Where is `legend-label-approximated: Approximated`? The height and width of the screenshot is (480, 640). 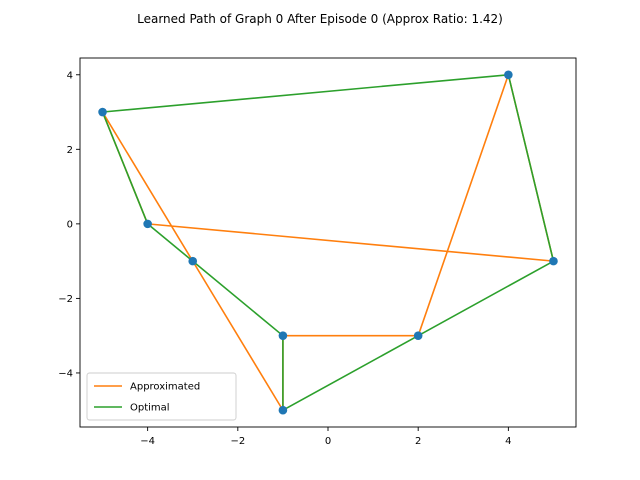 legend-label-approximated: Approximated is located at coordinates (165, 387).